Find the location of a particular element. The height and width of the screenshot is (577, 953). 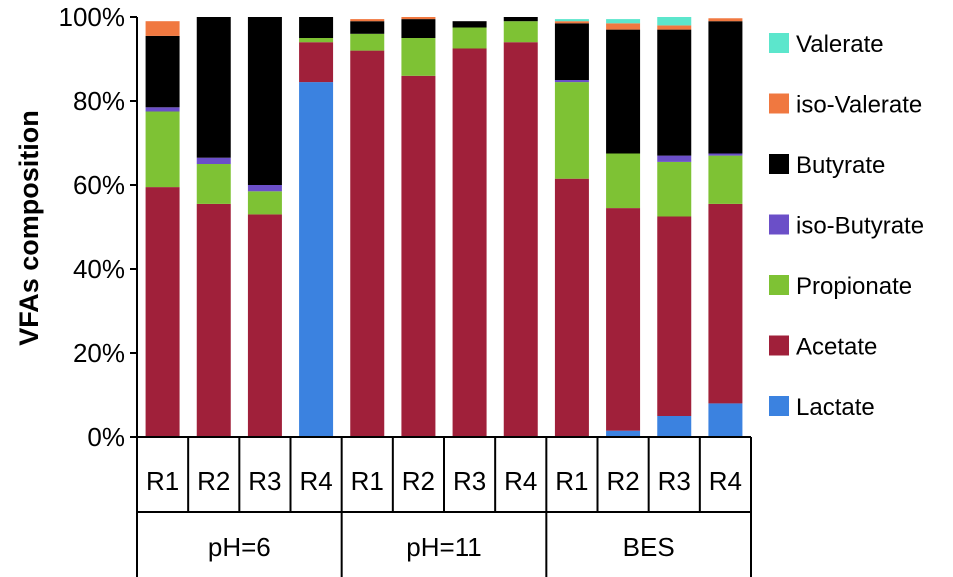

legend-label-lactate: Lactate is located at coordinates (835, 407).